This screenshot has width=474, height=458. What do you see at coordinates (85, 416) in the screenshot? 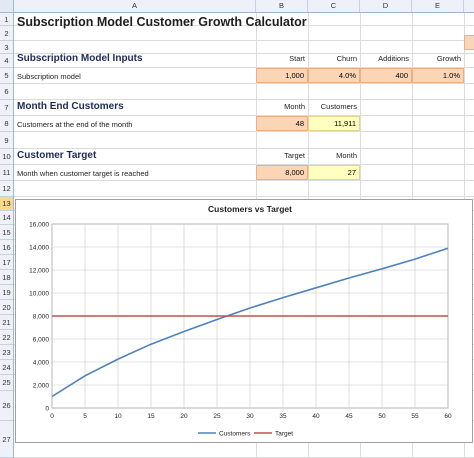
I see `x-tick-label: 5` at bounding box center [85, 416].